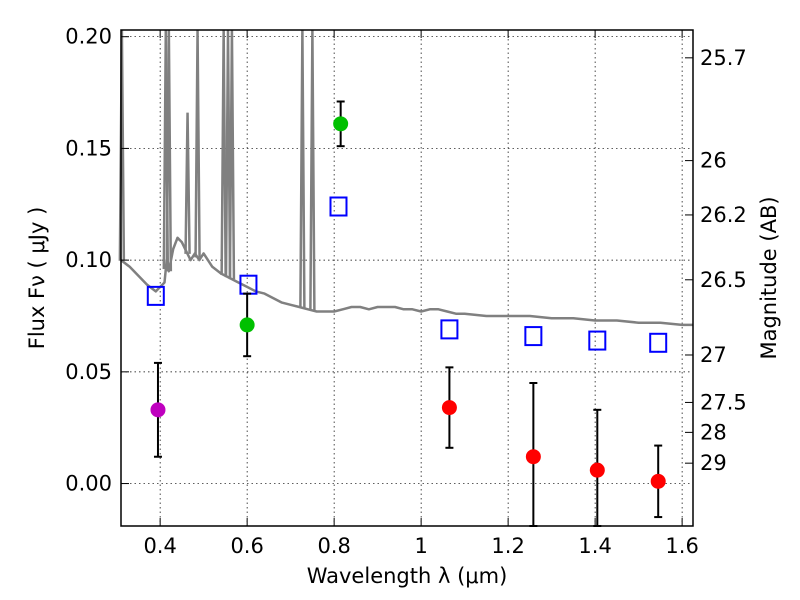 The image size is (800, 600). I want to click on x-tick-label: 1.2, so click(507, 546).